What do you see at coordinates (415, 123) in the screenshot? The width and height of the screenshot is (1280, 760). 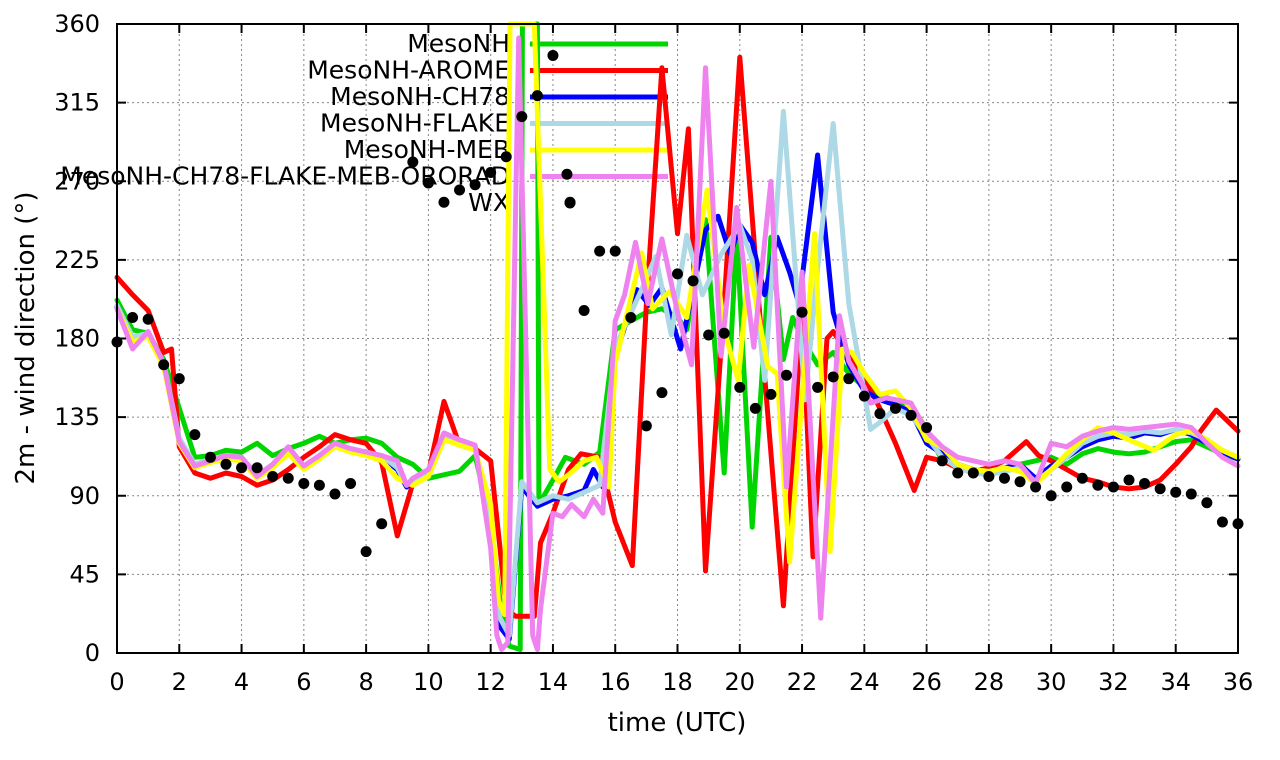 I see `legend-label-flake: MesoNH-FLAKE` at bounding box center [415, 123].